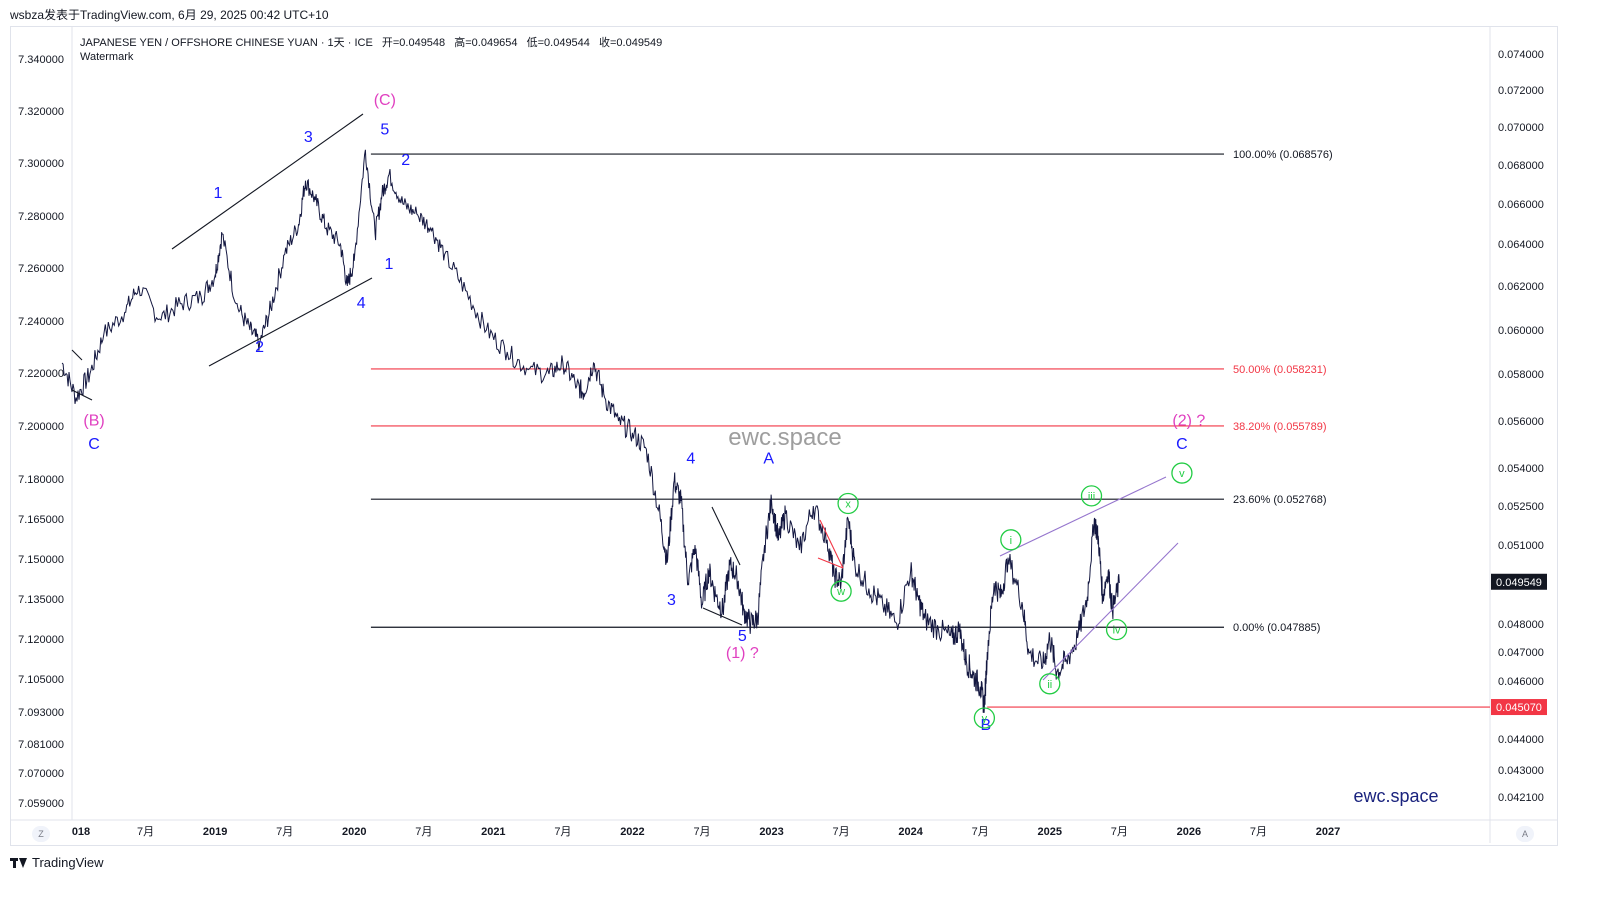 The width and height of the screenshot is (1603, 901). What do you see at coordinates (1525, 834) in the screenshot?
I see `auto-scale-button: A` at bounding box center [1525, 834].